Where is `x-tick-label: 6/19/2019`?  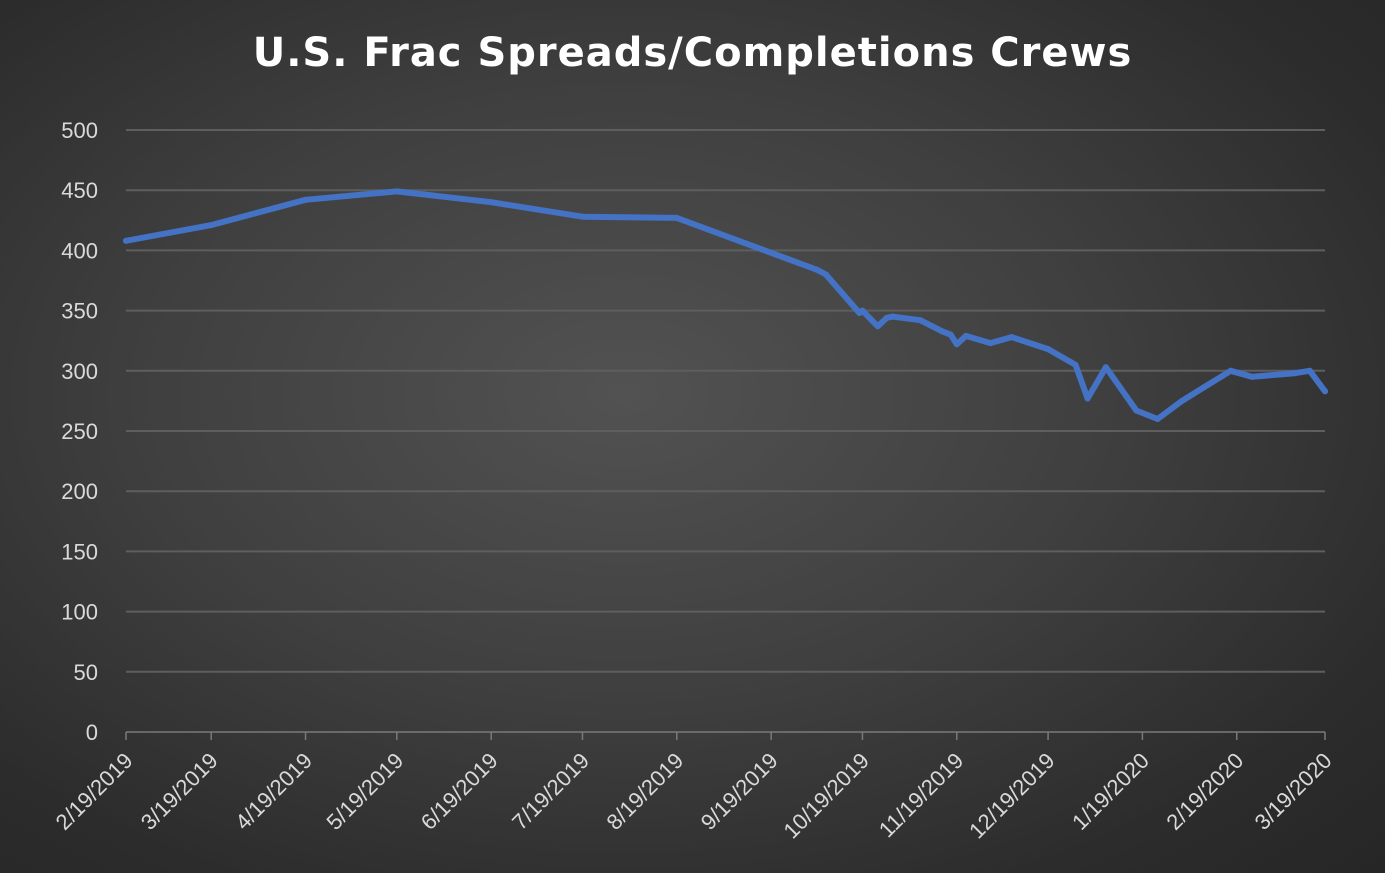 x-tick-label: 6/19/2019 is located at coordinates (459, 791).